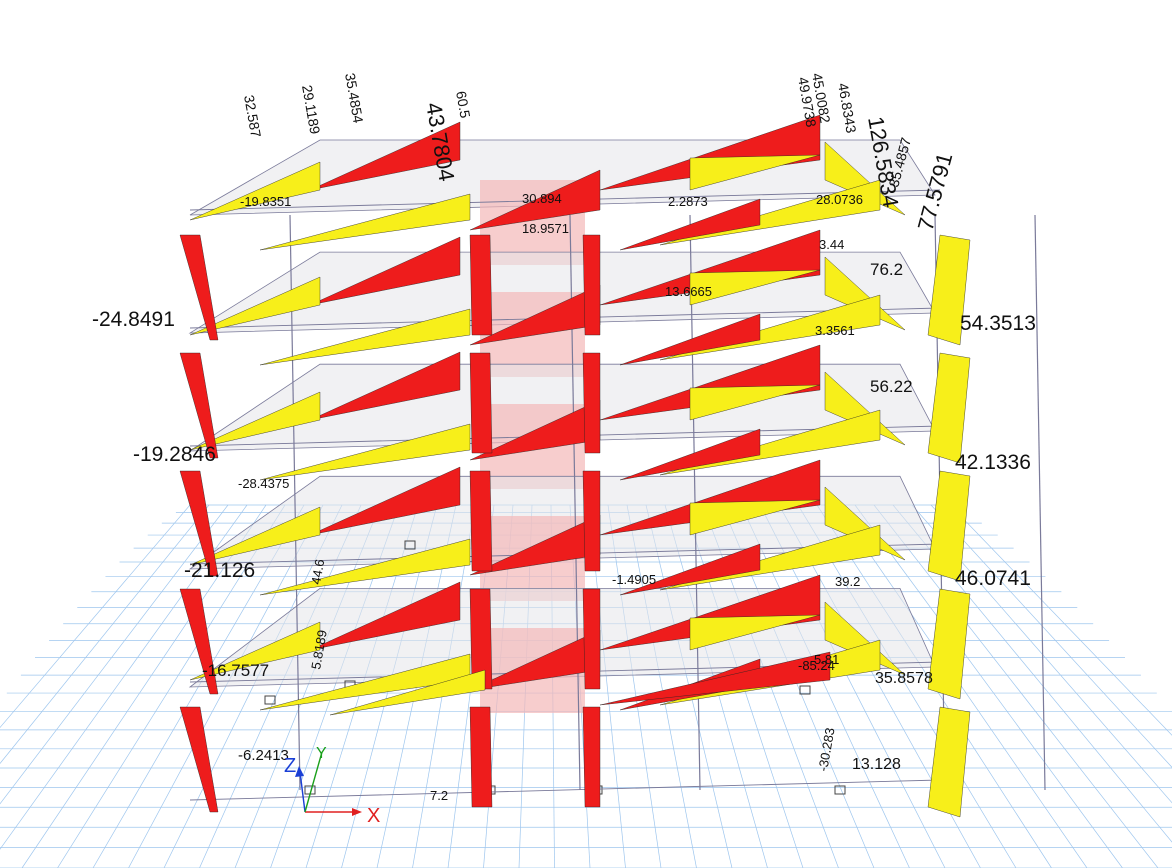 The image size is (1172, 868). What do you see at coordinates (886, 269) in the screenshot?
I see `right-value-label: 76.2` at bounding box center [886, 269].